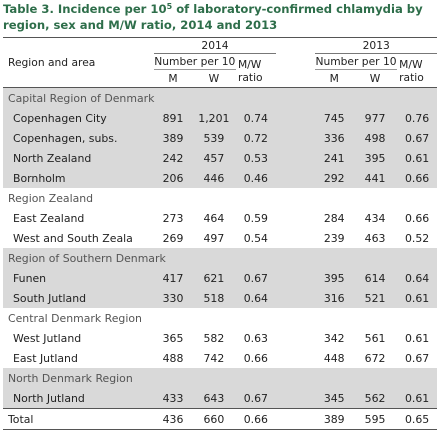 This screenshot has width=440, height=430. I want to click on area-name-cell: North Zealand, so click(79, 158).